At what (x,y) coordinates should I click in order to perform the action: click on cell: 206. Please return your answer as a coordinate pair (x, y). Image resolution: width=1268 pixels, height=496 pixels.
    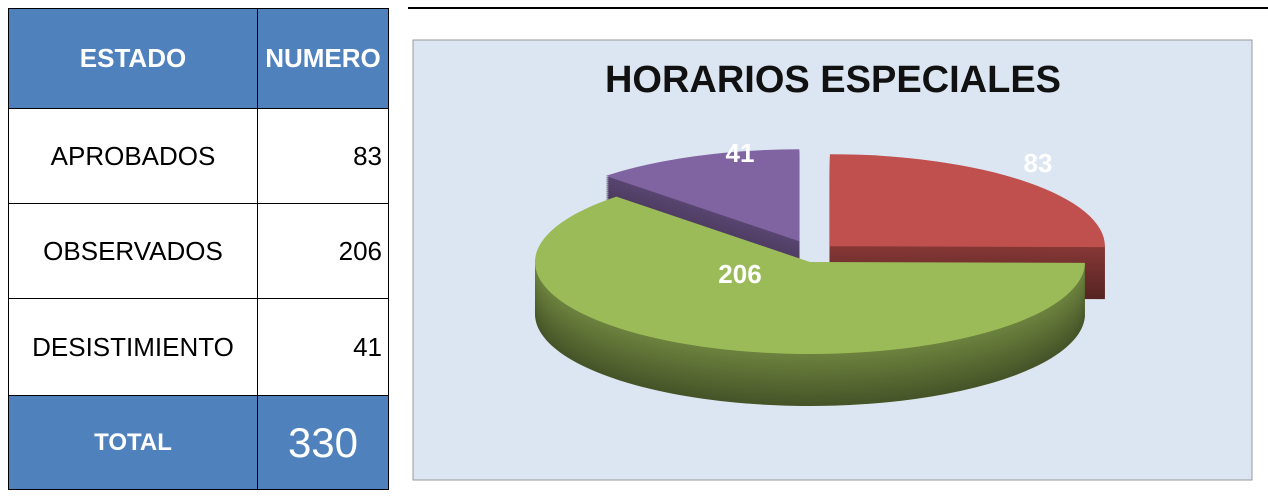
    Looking at the image, I should click on (323, 251).